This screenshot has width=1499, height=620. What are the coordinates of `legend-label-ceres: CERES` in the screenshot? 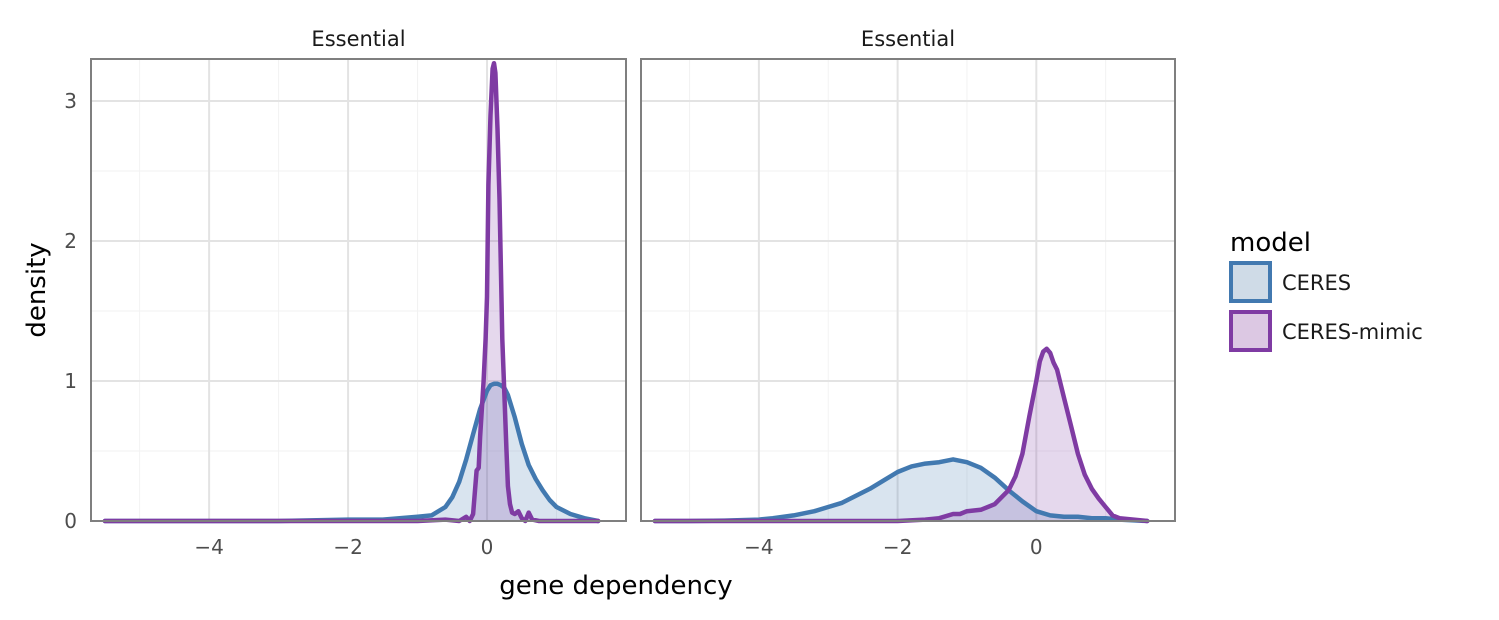 It's located at (1316, 283).